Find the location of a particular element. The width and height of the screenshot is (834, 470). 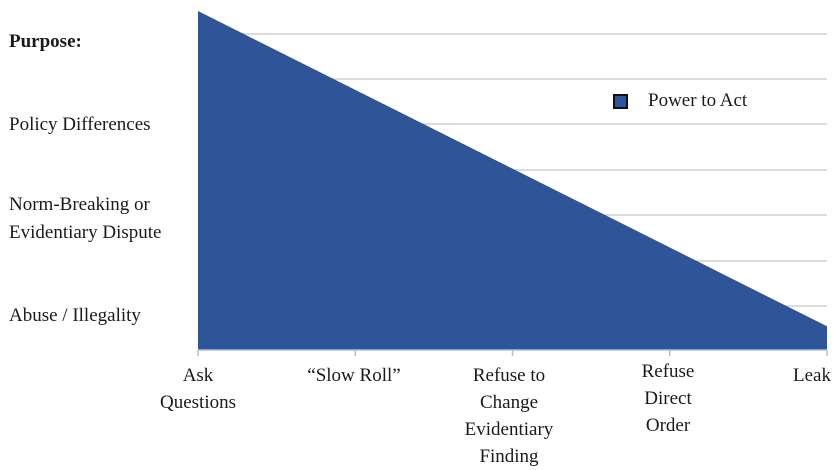

legend-swatch is located at coordinates (620, 101).